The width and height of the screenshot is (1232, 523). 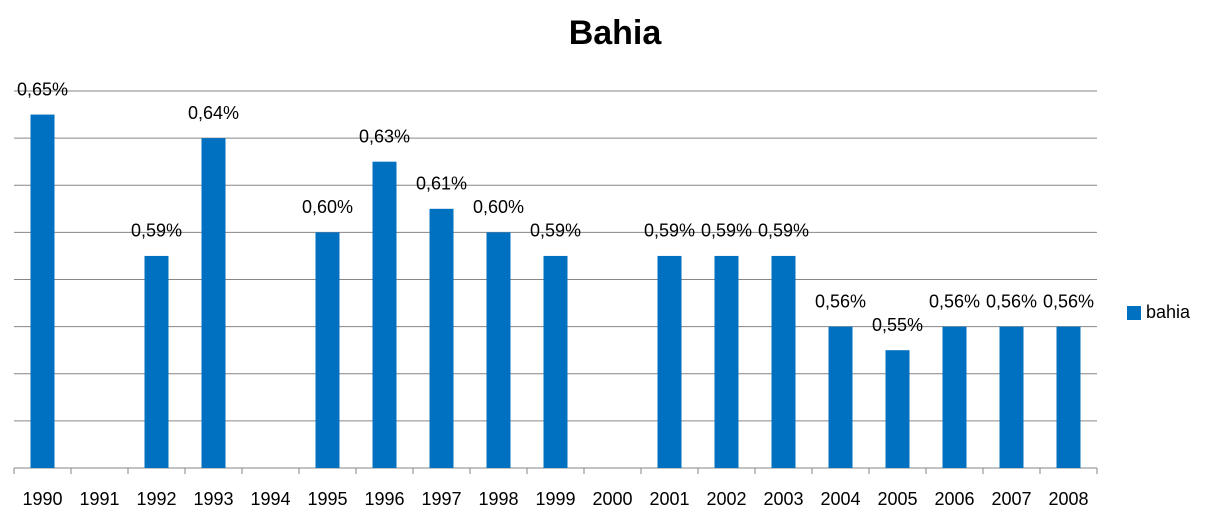 I want to click on x-tick-label: 1991, so click(x=99, y=499).